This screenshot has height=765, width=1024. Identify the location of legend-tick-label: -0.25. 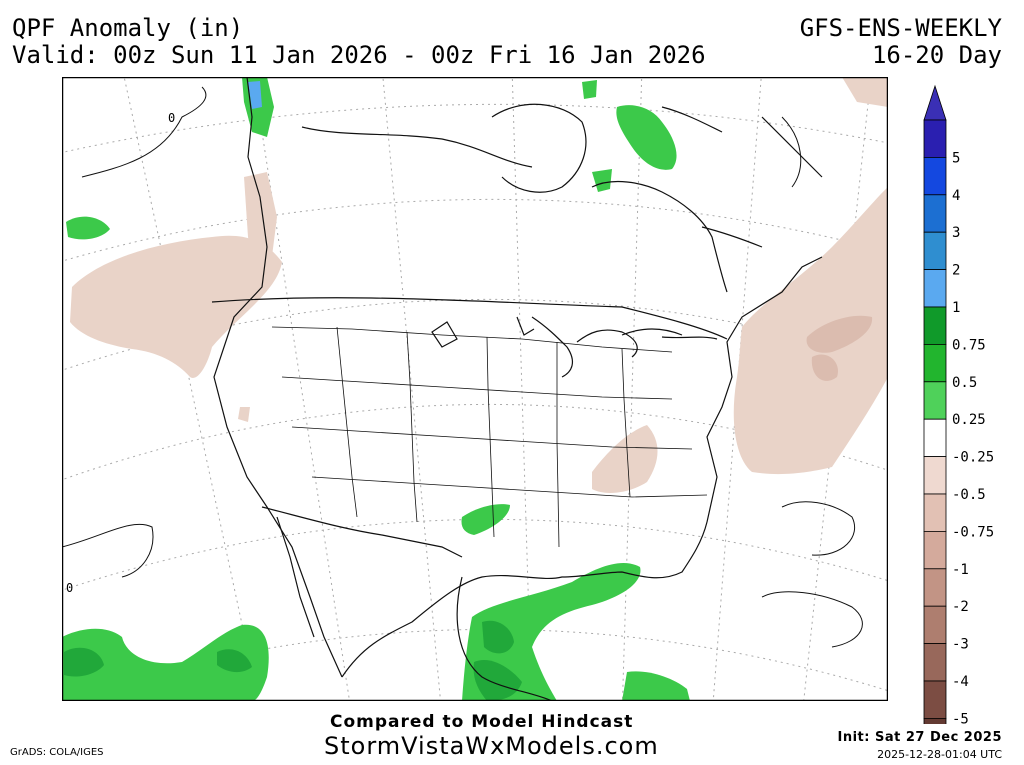
(973, 458).